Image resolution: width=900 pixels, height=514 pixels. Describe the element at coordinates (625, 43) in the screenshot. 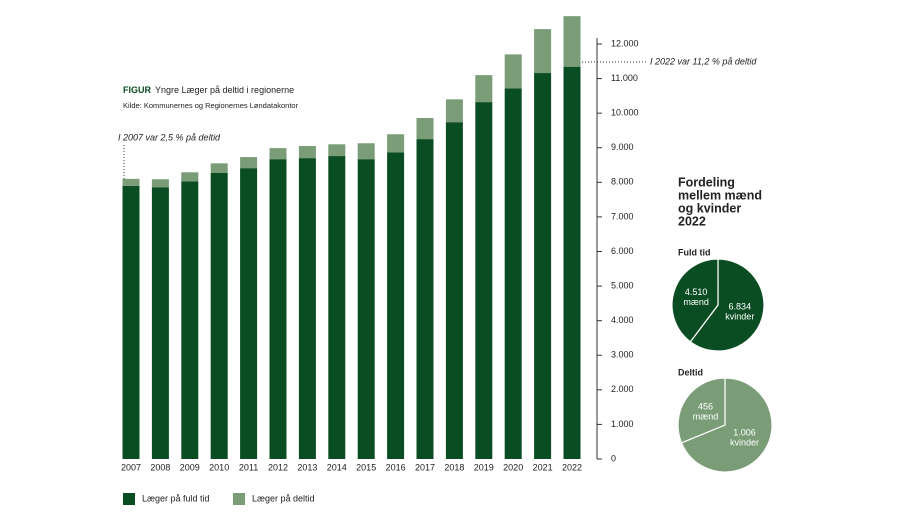

I see `y-tick-label: 12.000` at that location.